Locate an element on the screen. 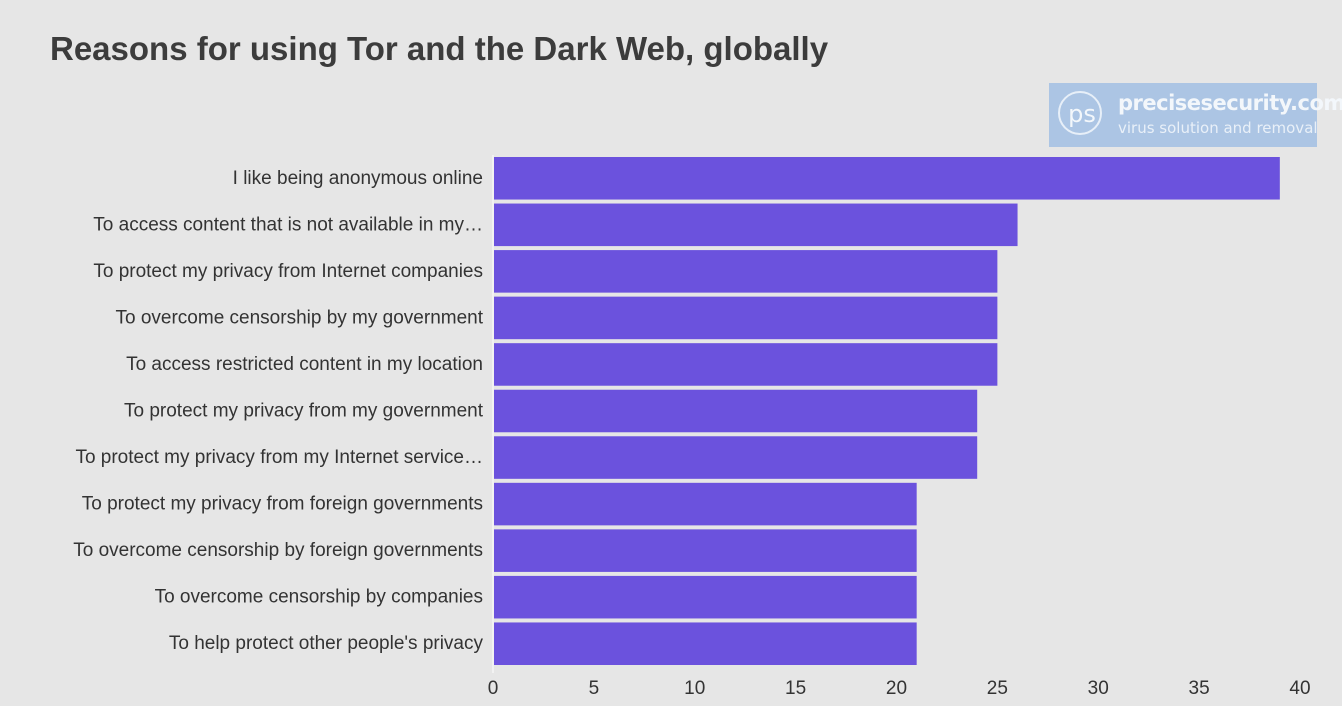 Image resolution: width=1342 pixels, height=706 pixels. x-tick-label: 25 is located at coordinates (997, 688).